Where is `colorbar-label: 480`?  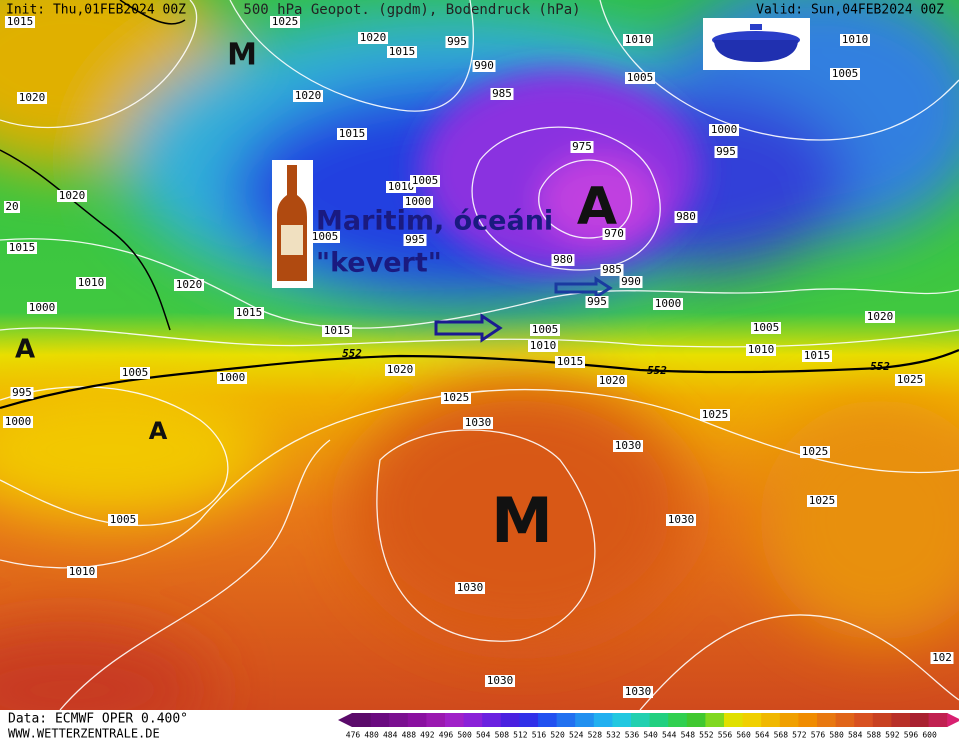 colorbar-label: 480 is located at coordinates (371, 735).